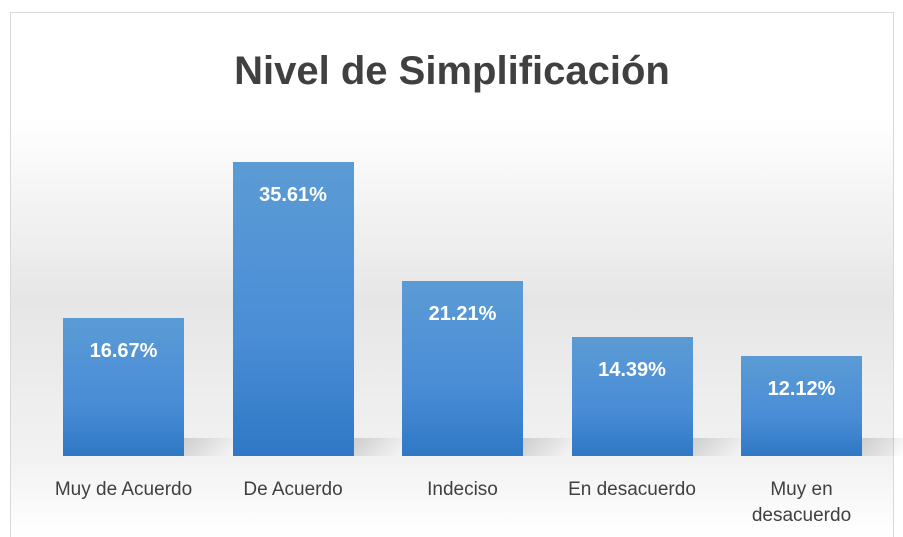 This screenshot has height=537, width=903. I want to click on x-tick-label: En desacuerdo, so click(632, 489).